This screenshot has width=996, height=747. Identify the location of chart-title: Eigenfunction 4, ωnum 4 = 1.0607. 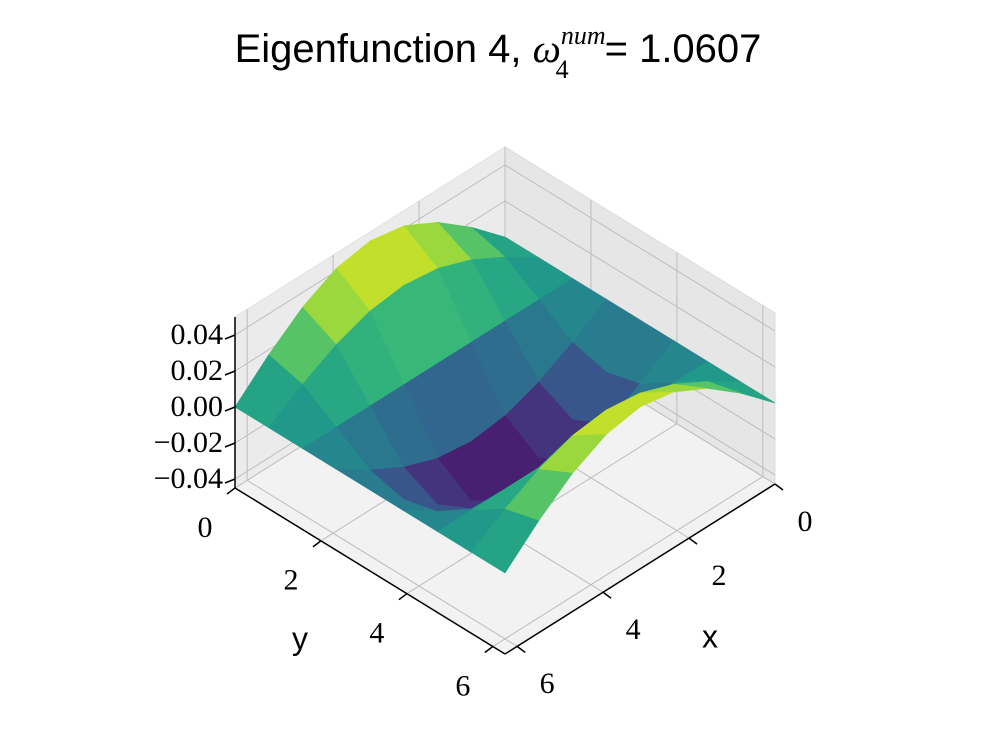
(498, 52).